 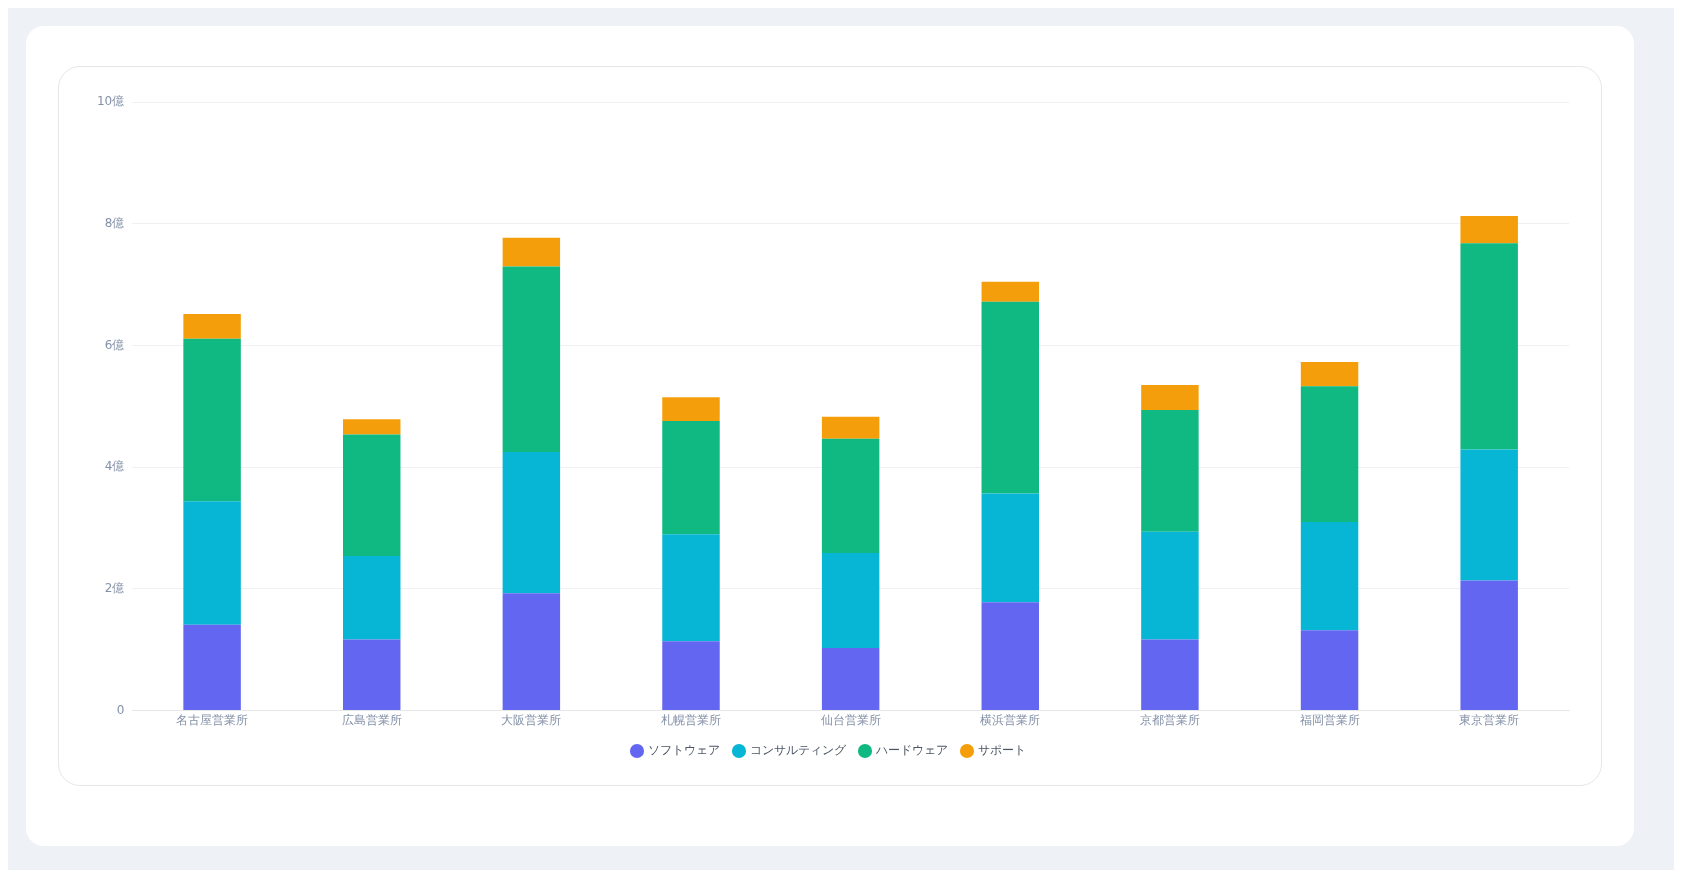 I want to click on x-tick-label: 仙台営業所, so click(x=850, y=719).